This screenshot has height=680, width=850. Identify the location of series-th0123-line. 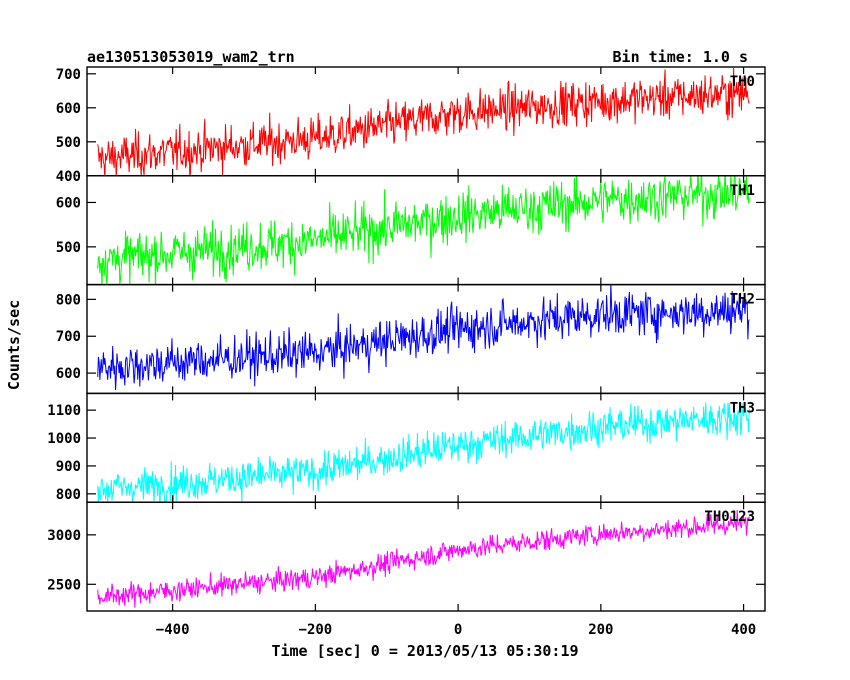
(423, 558).